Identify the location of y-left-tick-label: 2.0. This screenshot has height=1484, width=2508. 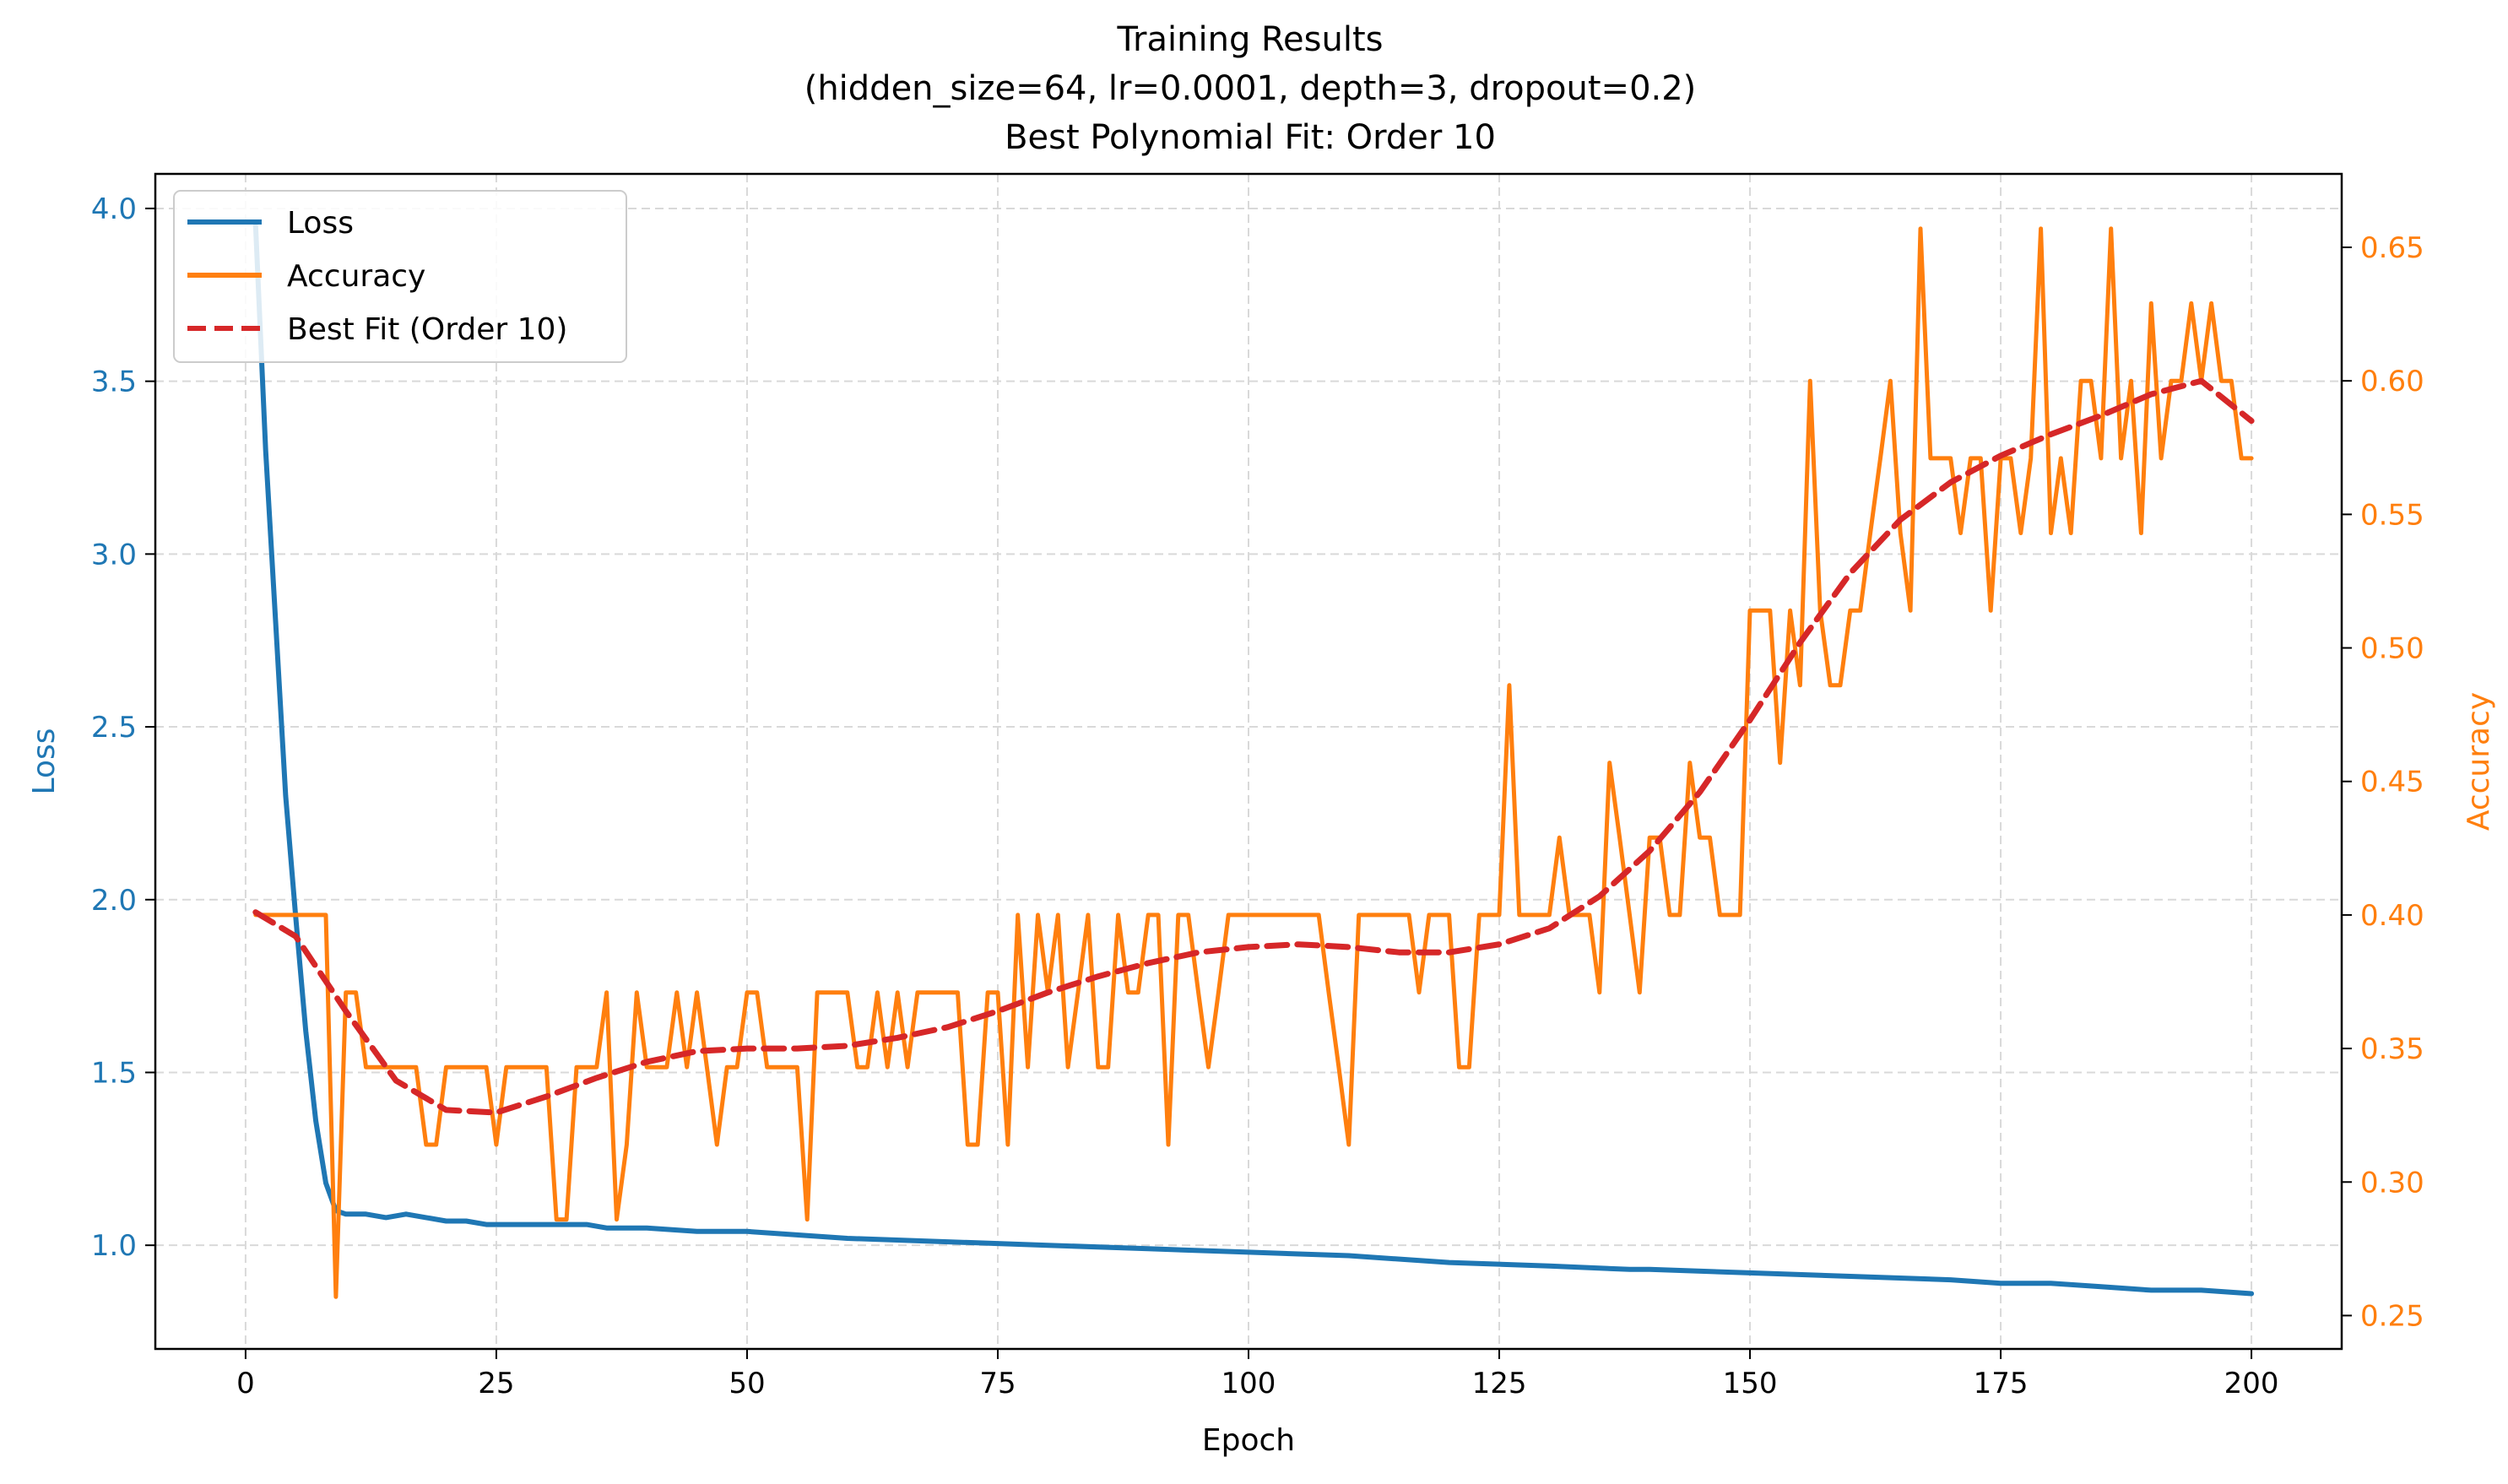
(114, 901).